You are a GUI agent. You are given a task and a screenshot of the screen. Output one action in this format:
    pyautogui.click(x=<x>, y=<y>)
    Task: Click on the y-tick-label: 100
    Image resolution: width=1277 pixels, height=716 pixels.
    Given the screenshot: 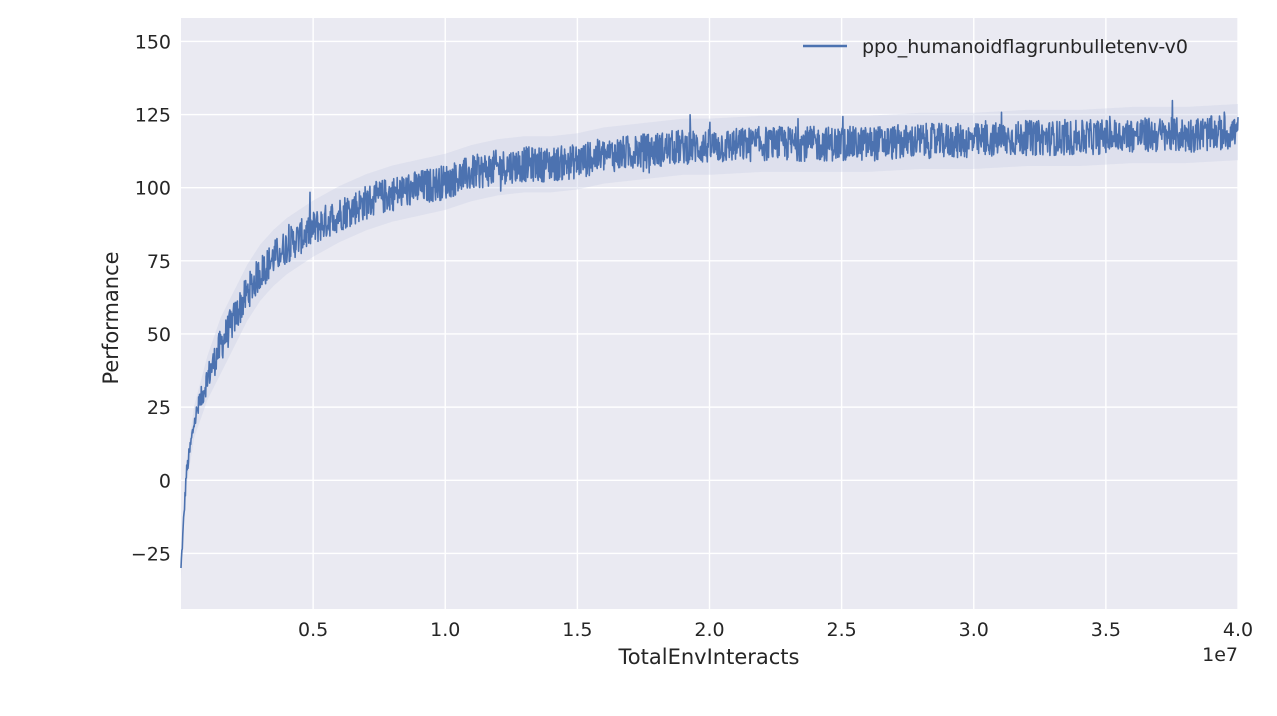 What is the action you would take?
    pyautogui.click(x=153, y=189)
    